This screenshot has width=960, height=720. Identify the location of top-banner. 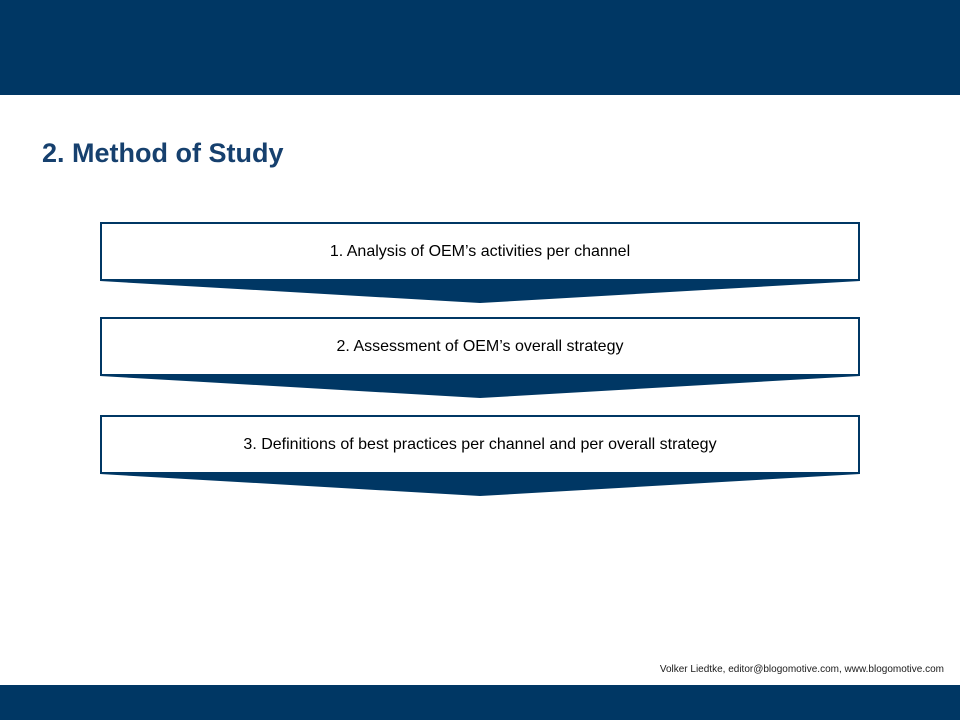
(480, 47).